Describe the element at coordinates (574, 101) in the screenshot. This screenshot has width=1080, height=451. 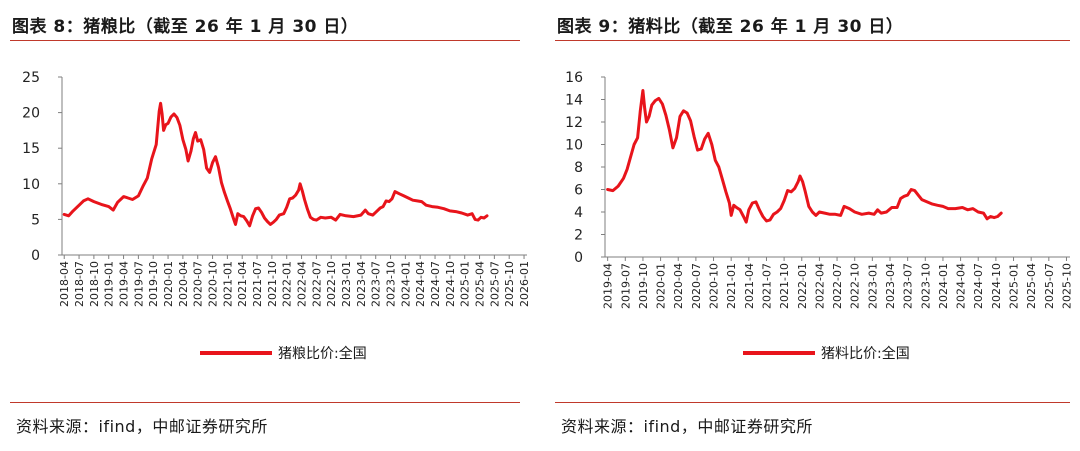
I see `y-tick-label: 14` at that location.